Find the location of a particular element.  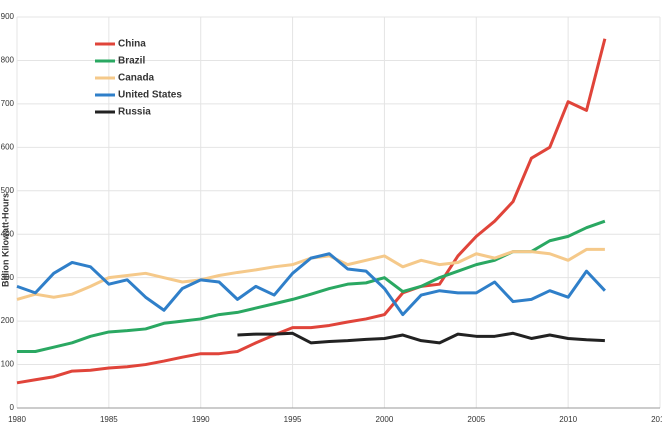

legend-label: Brazil is located at coordinates (131, 61).